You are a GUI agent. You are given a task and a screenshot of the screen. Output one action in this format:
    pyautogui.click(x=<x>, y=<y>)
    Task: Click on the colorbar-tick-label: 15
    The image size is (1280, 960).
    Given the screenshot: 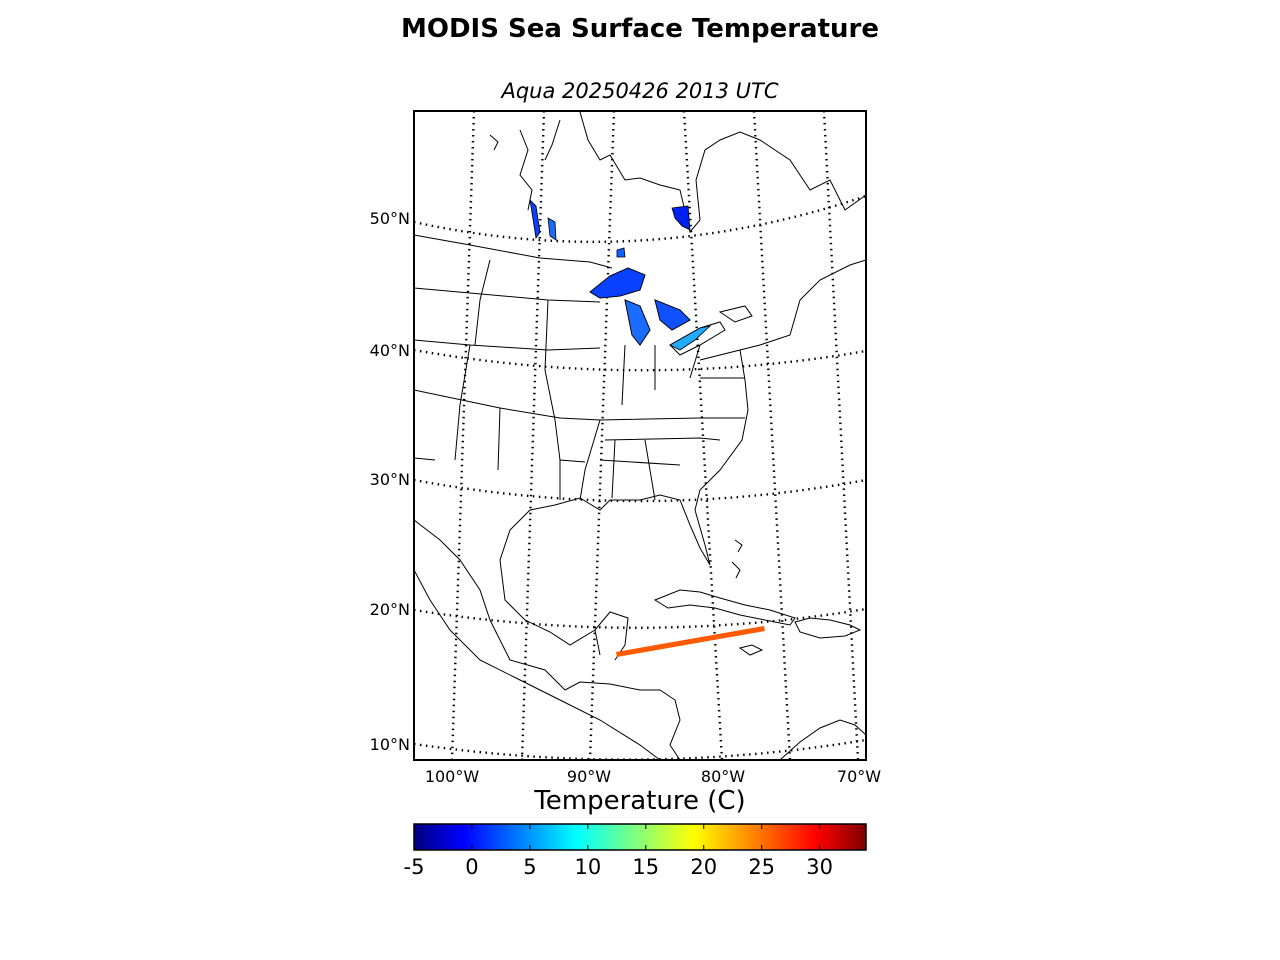 What is the action you would take?
    pyautogui.click(x=646, y=867)
    